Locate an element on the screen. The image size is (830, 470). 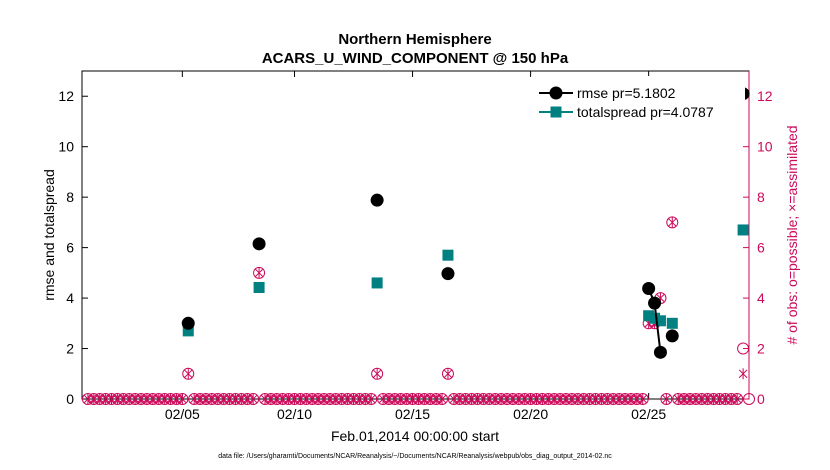
y-tick-label-left: 10 is located at coordinates (66, 147).